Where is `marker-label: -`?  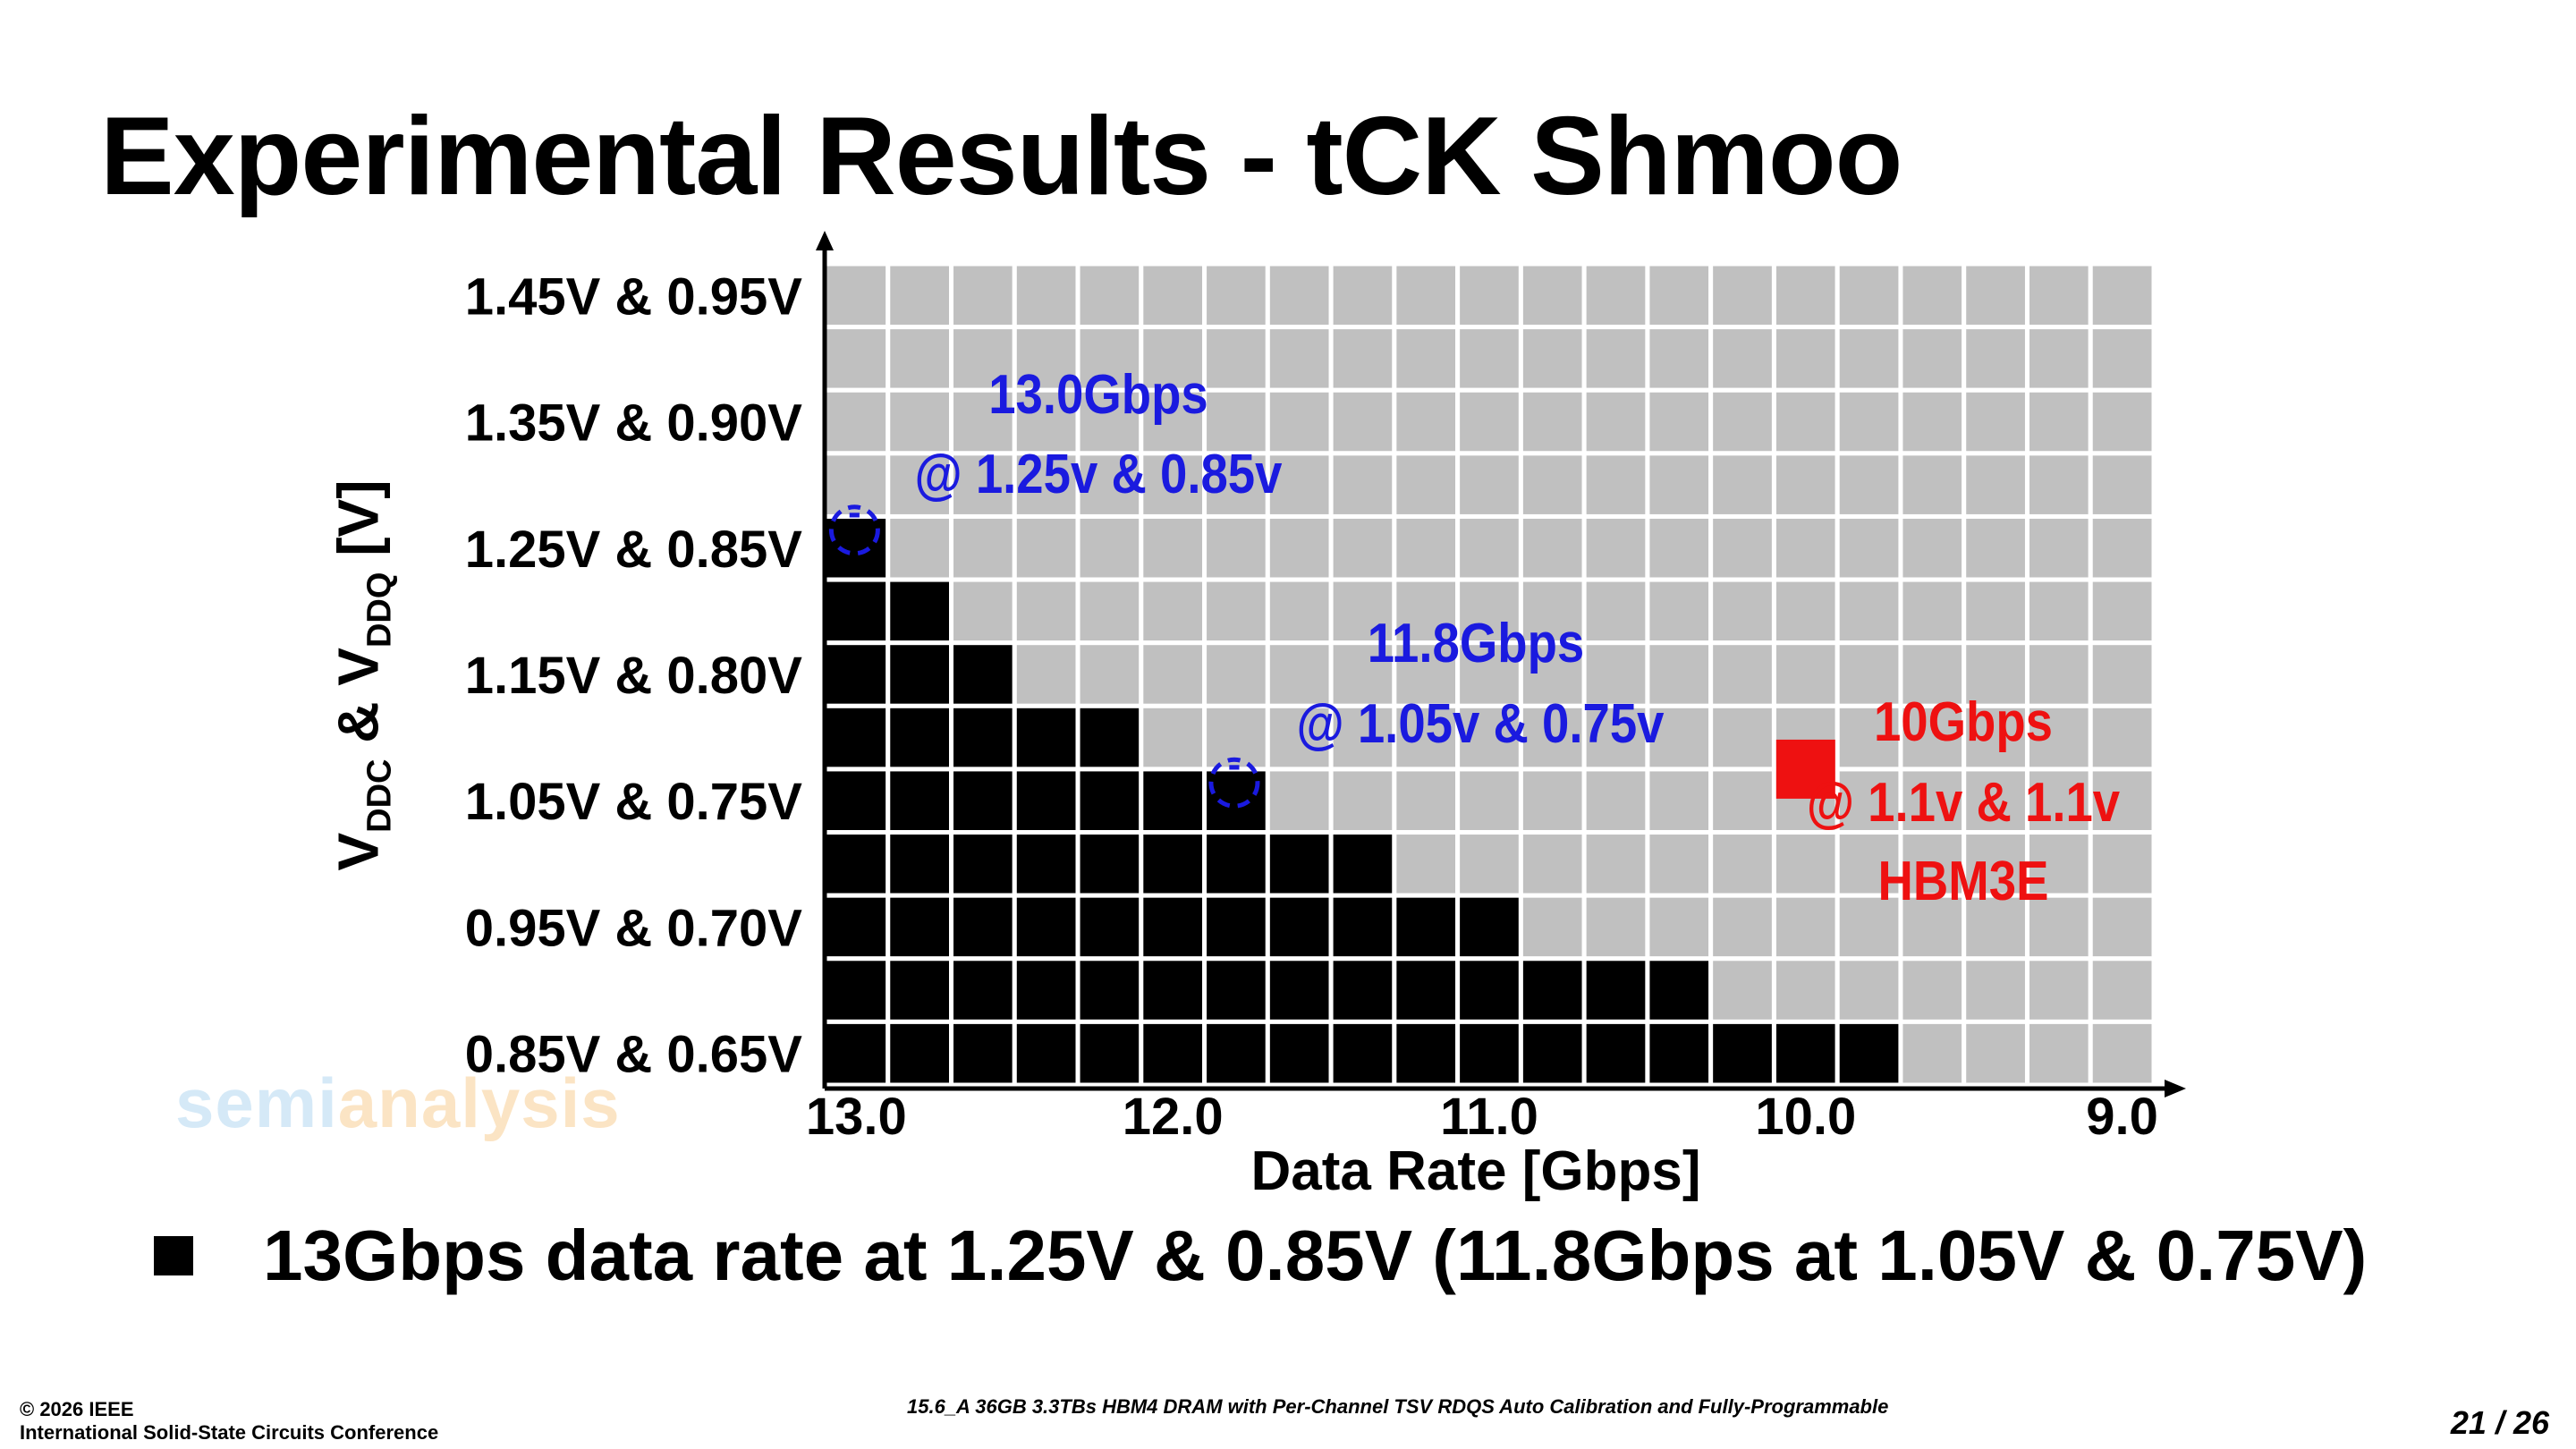 marker-label: - is located at coordinates (1234, 764).